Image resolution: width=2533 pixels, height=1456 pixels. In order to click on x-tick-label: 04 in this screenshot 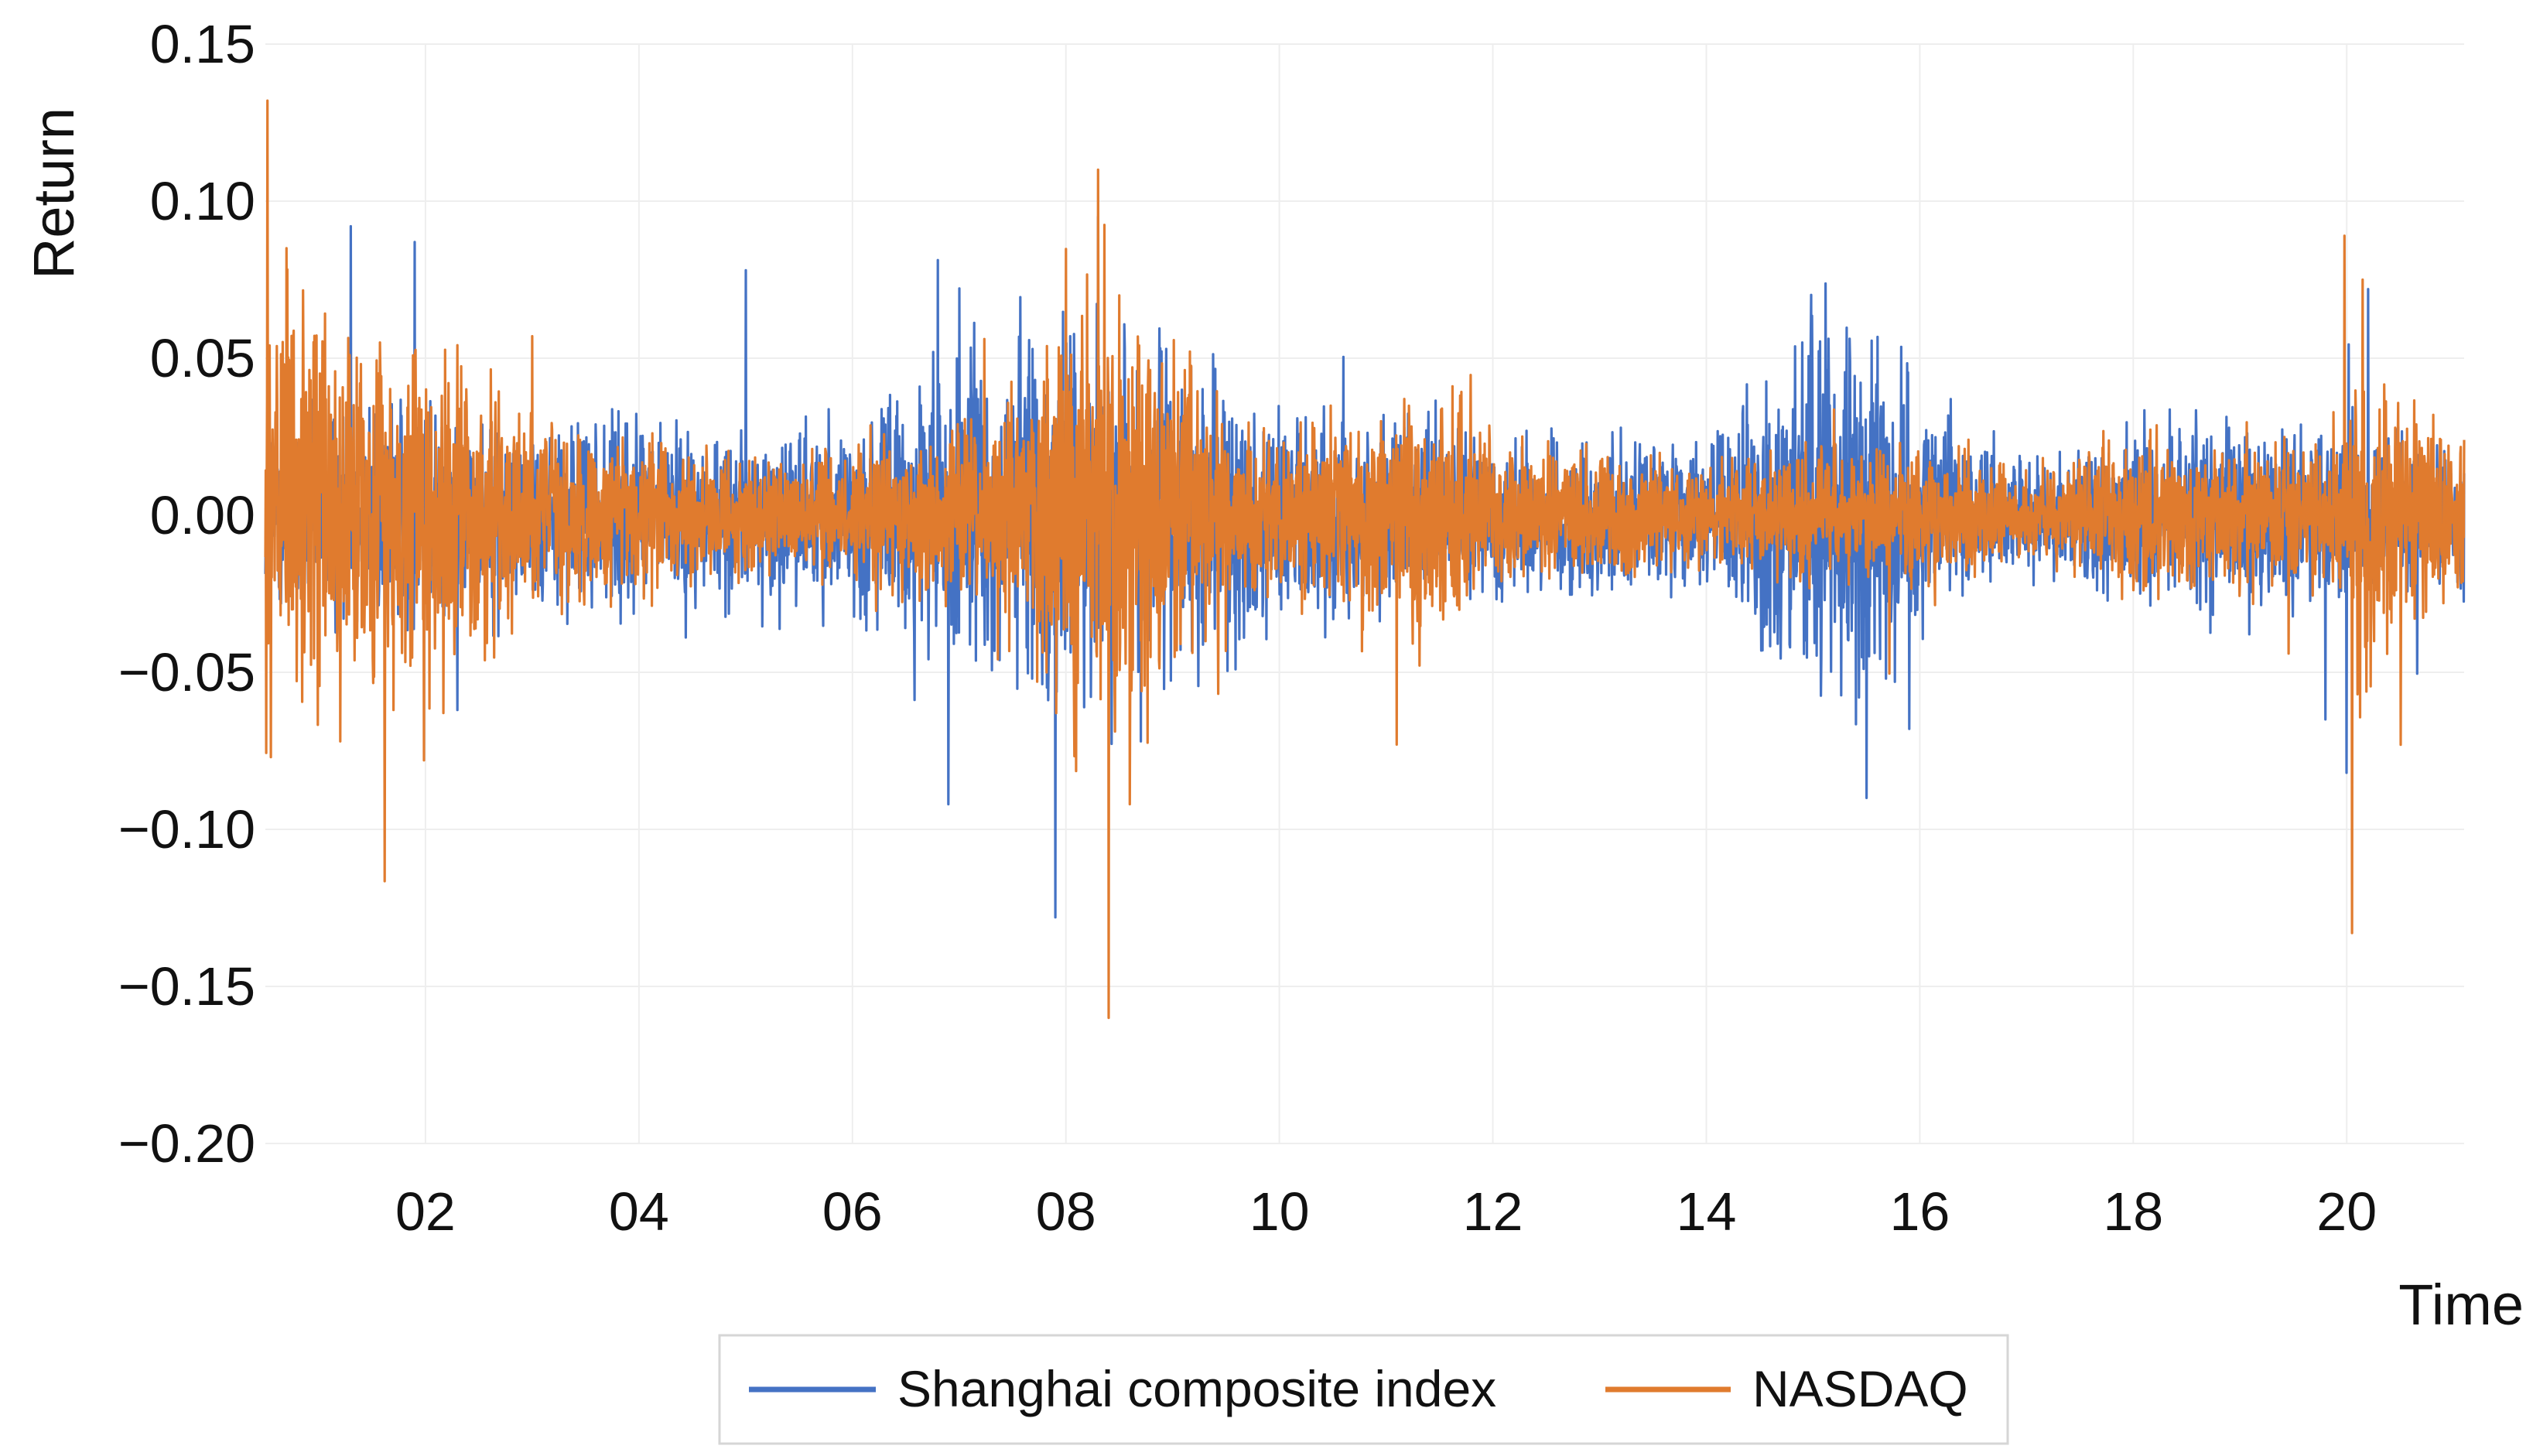, I will do `click(639, 1211)`.